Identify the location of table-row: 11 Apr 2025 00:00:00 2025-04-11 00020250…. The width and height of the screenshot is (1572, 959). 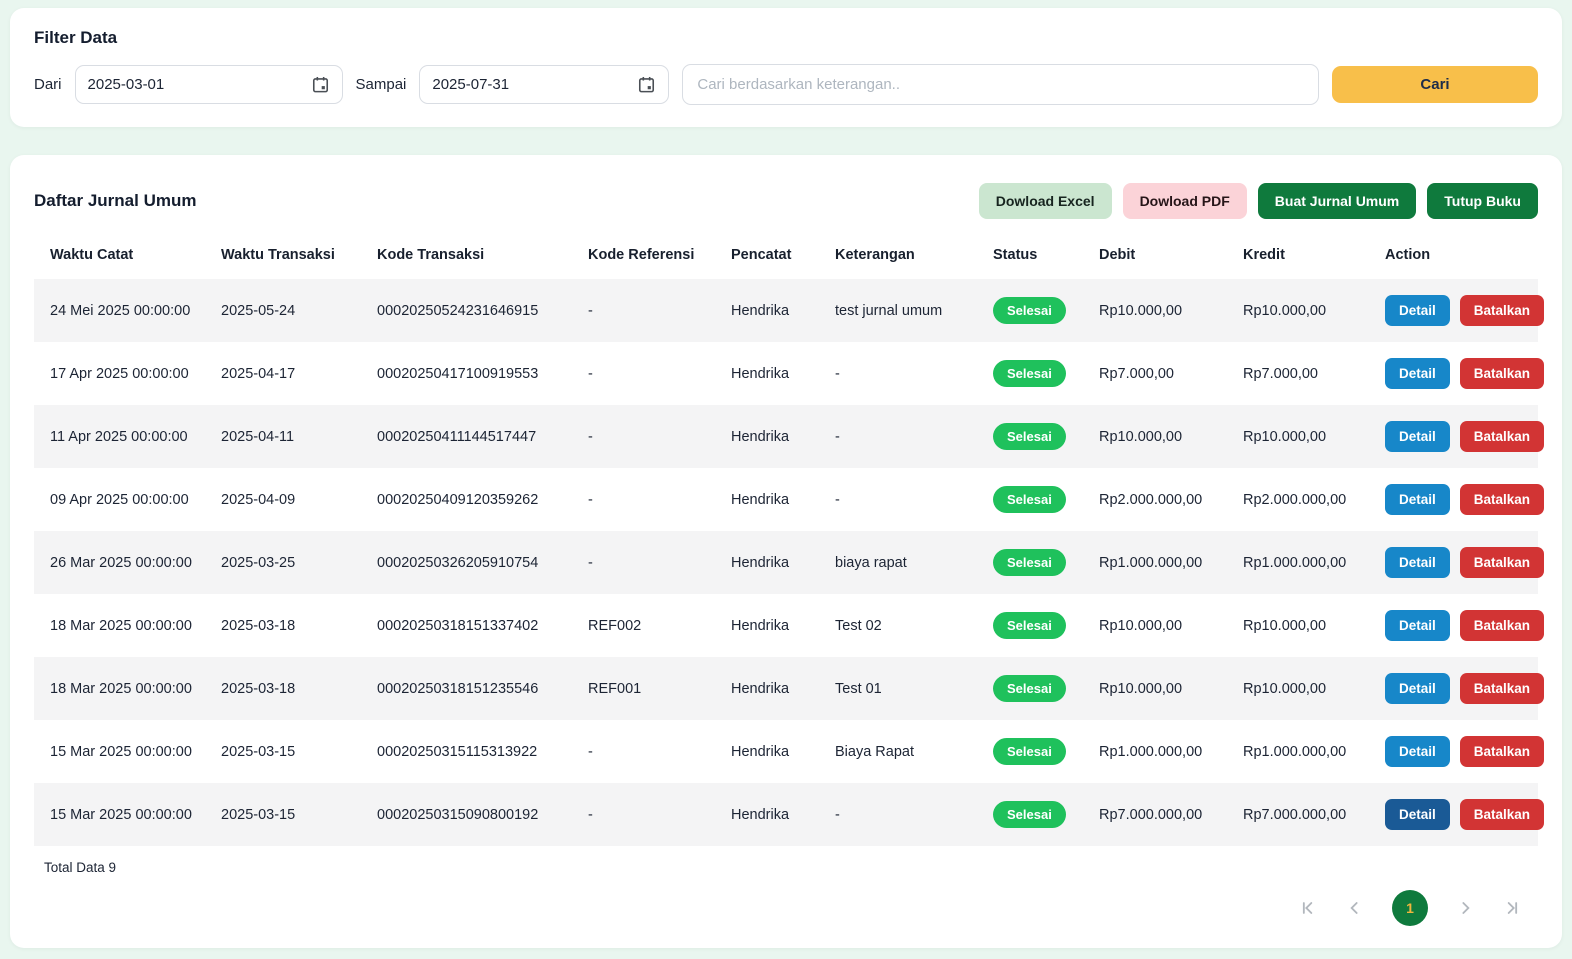
(789, 436).